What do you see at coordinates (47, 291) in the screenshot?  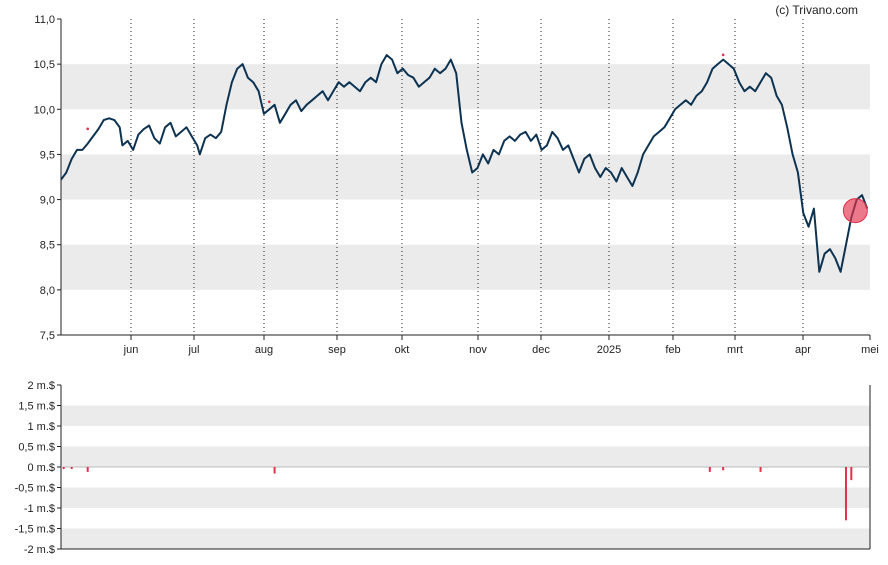 I see `y-tick-label: 8,0` at bounding box center [47, 291].